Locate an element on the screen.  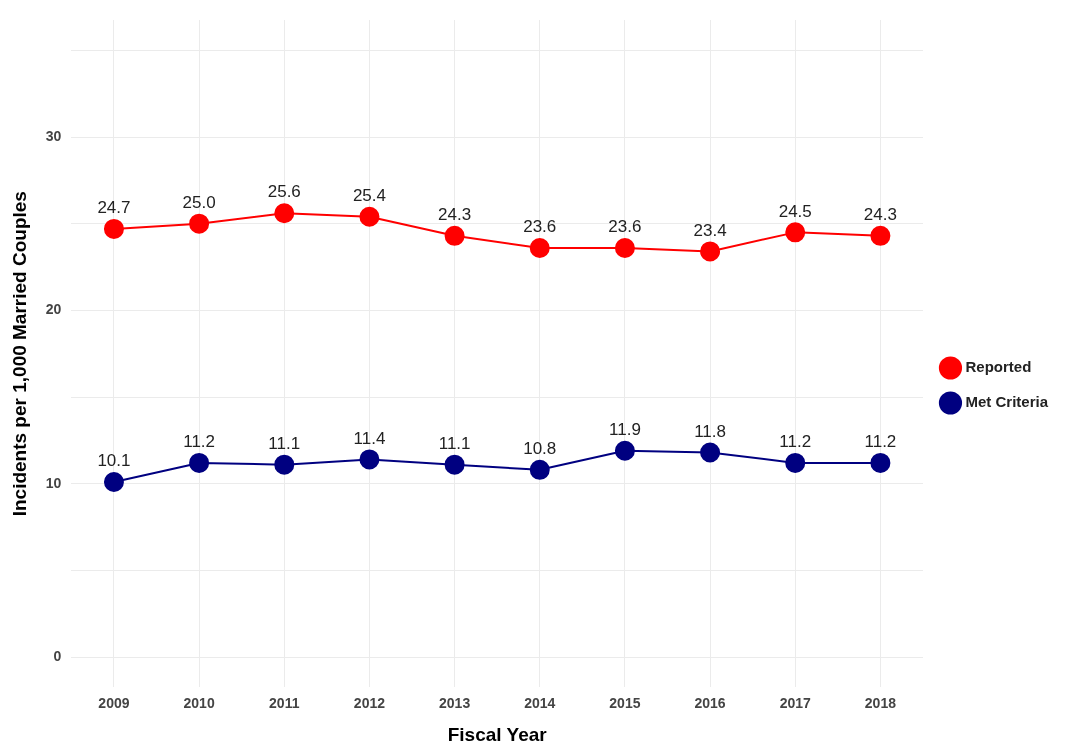
y-axis-title: Incidents per 1,000 Married Couples is located at coordinates (19, 354).